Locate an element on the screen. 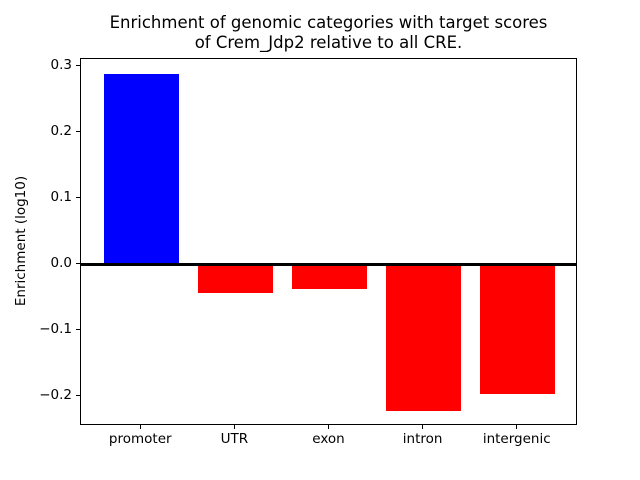  y-tick-label: 0.3 is located at coordinates (61, 65).